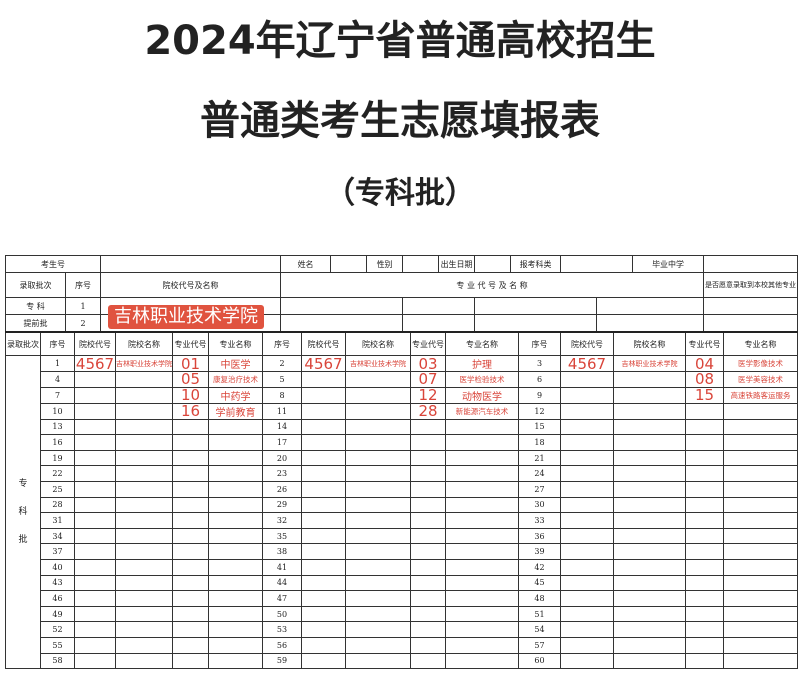 This screenshot has height=677, width=800. I want to click on name-field, so click(349, 264).